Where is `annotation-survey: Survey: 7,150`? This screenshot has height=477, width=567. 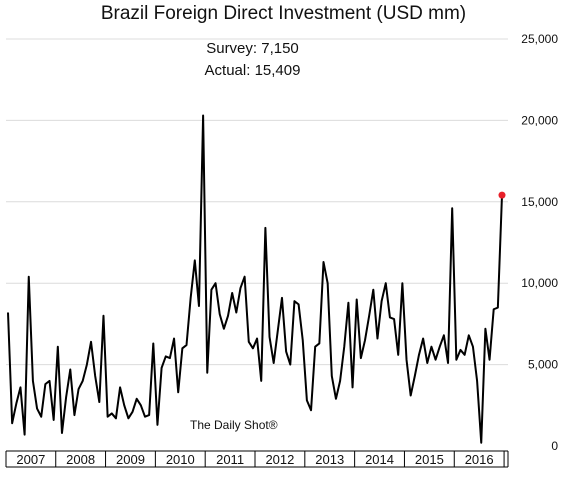 annotation-survey: Survey: 7,150 is located at coordinates (252, 48).